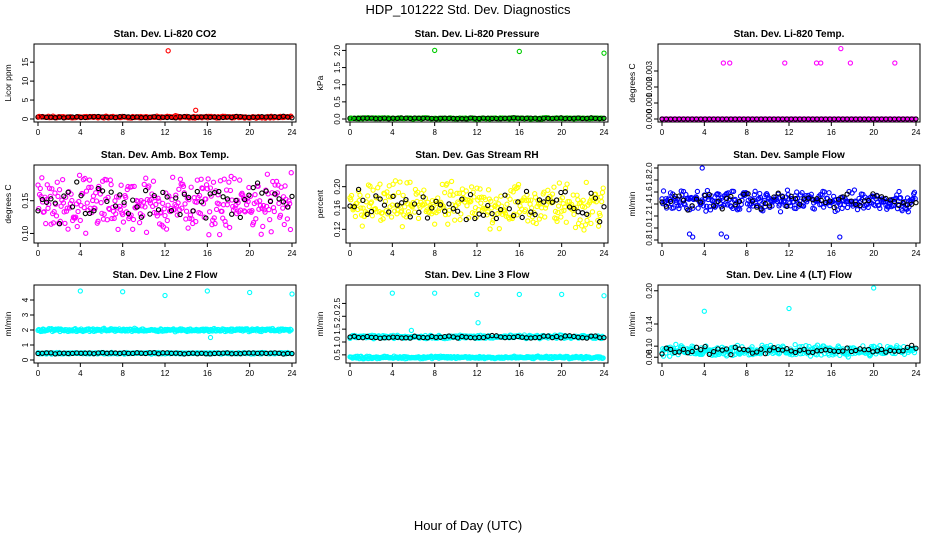 The width and height of the screenshot is (936, 540). Describe the element at coordinates (476, 155) in the screenshot. I see `panel-title: Stan. Dev. Gas Stream RH` at that location.